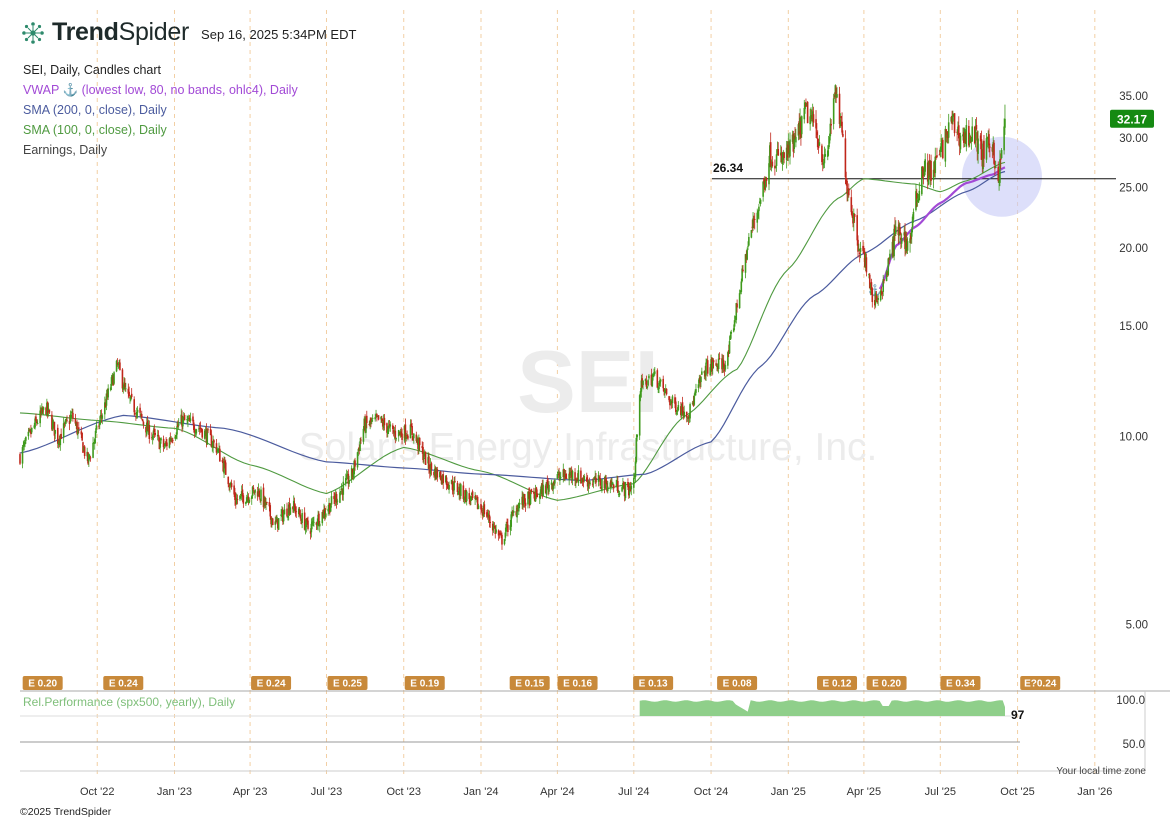  I want to click on legend-sma200: SMA (200, 0, close), Daily, so click(95, 110).